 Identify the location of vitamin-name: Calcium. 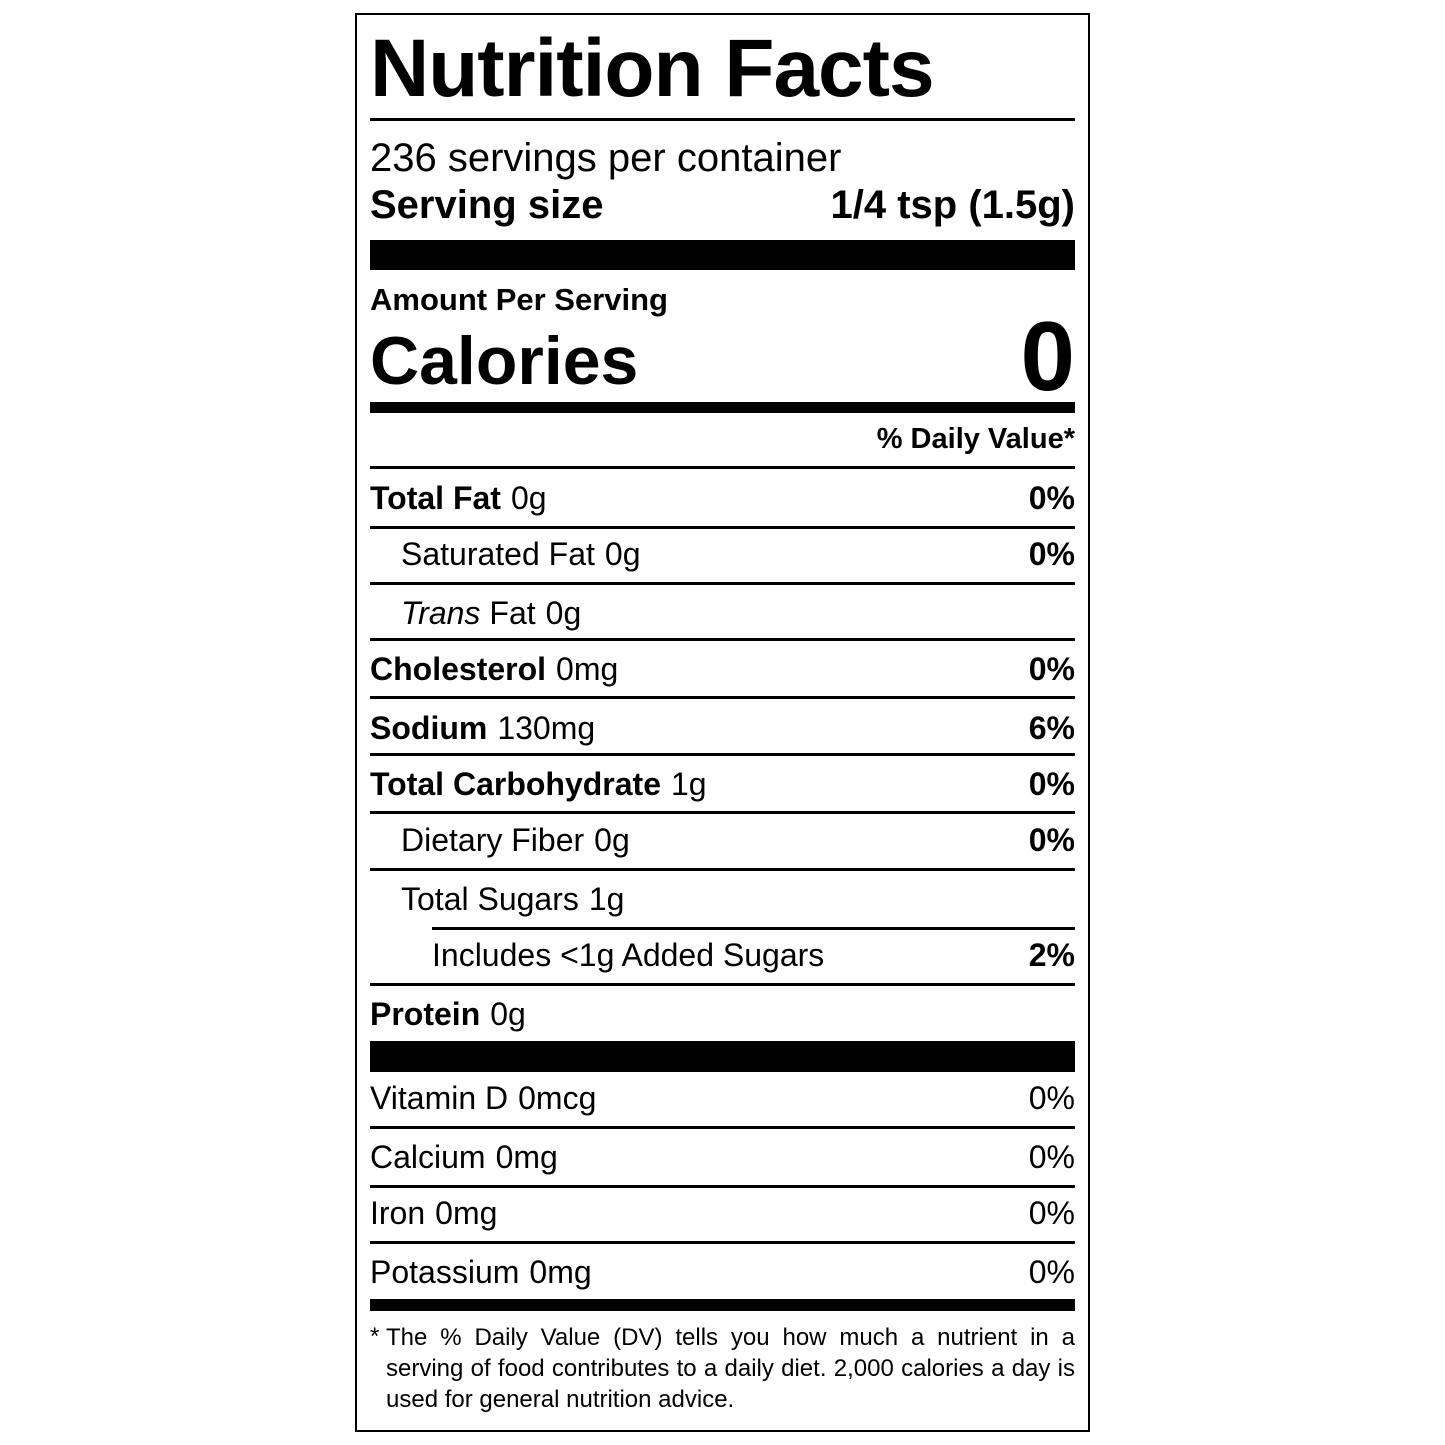
(428, 1156).